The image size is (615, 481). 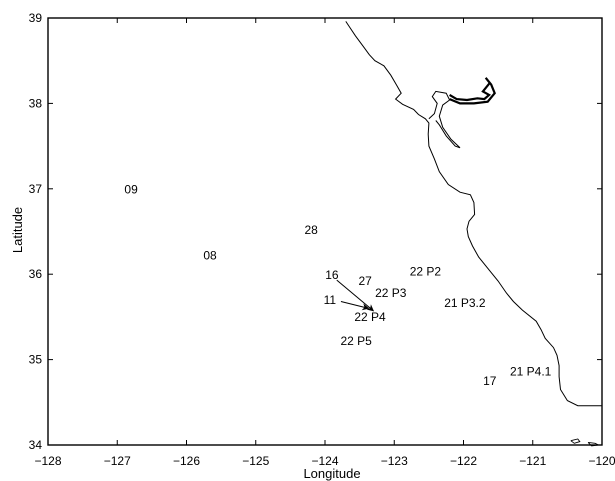 What do you see at coordinates (330, 300) in the screenshot?
I see `station-label-11: 11` at bounding box center [330, 300].